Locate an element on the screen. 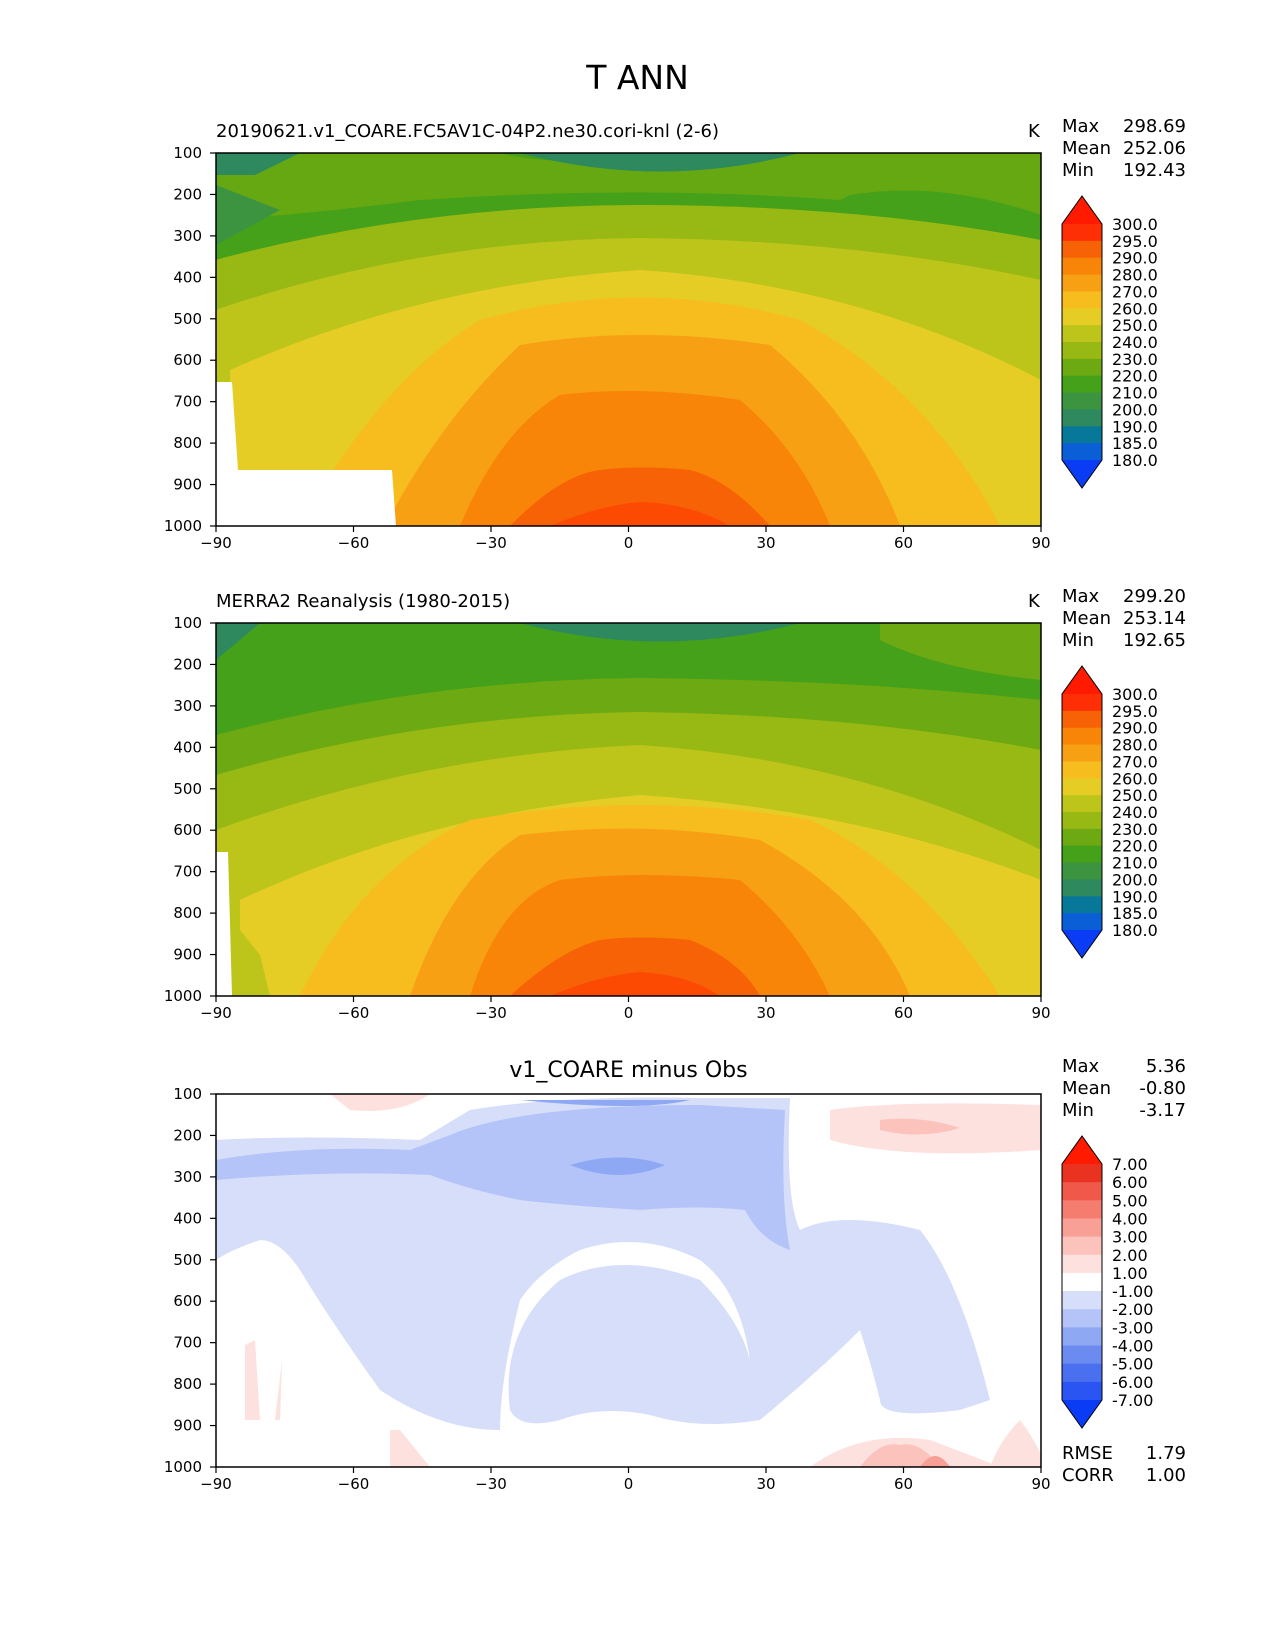  colorbar-label: -1.00 is located at coordinates (1132, 1291).